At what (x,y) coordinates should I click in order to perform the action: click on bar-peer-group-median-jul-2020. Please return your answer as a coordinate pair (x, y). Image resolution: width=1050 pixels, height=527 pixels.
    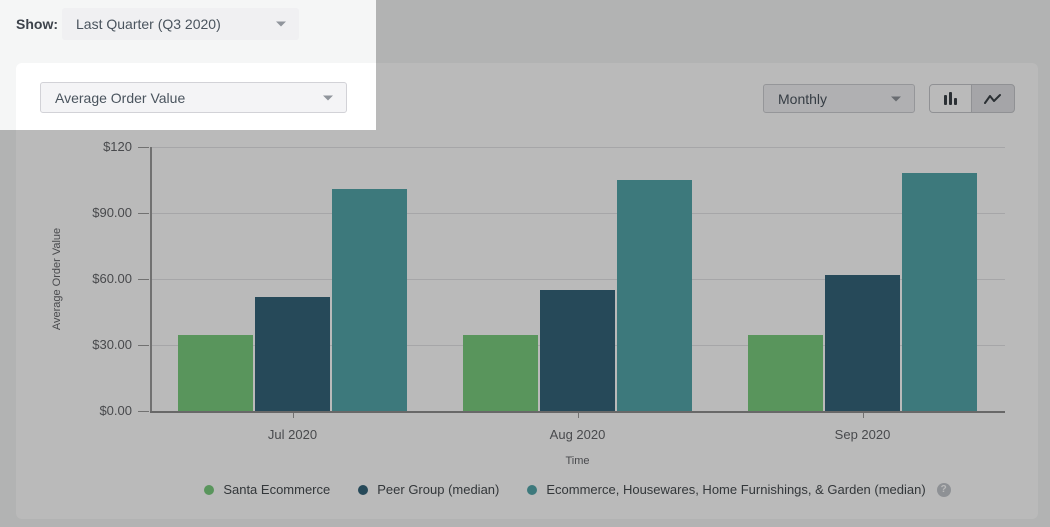
    Looking at the image, I should click on (292, 353).